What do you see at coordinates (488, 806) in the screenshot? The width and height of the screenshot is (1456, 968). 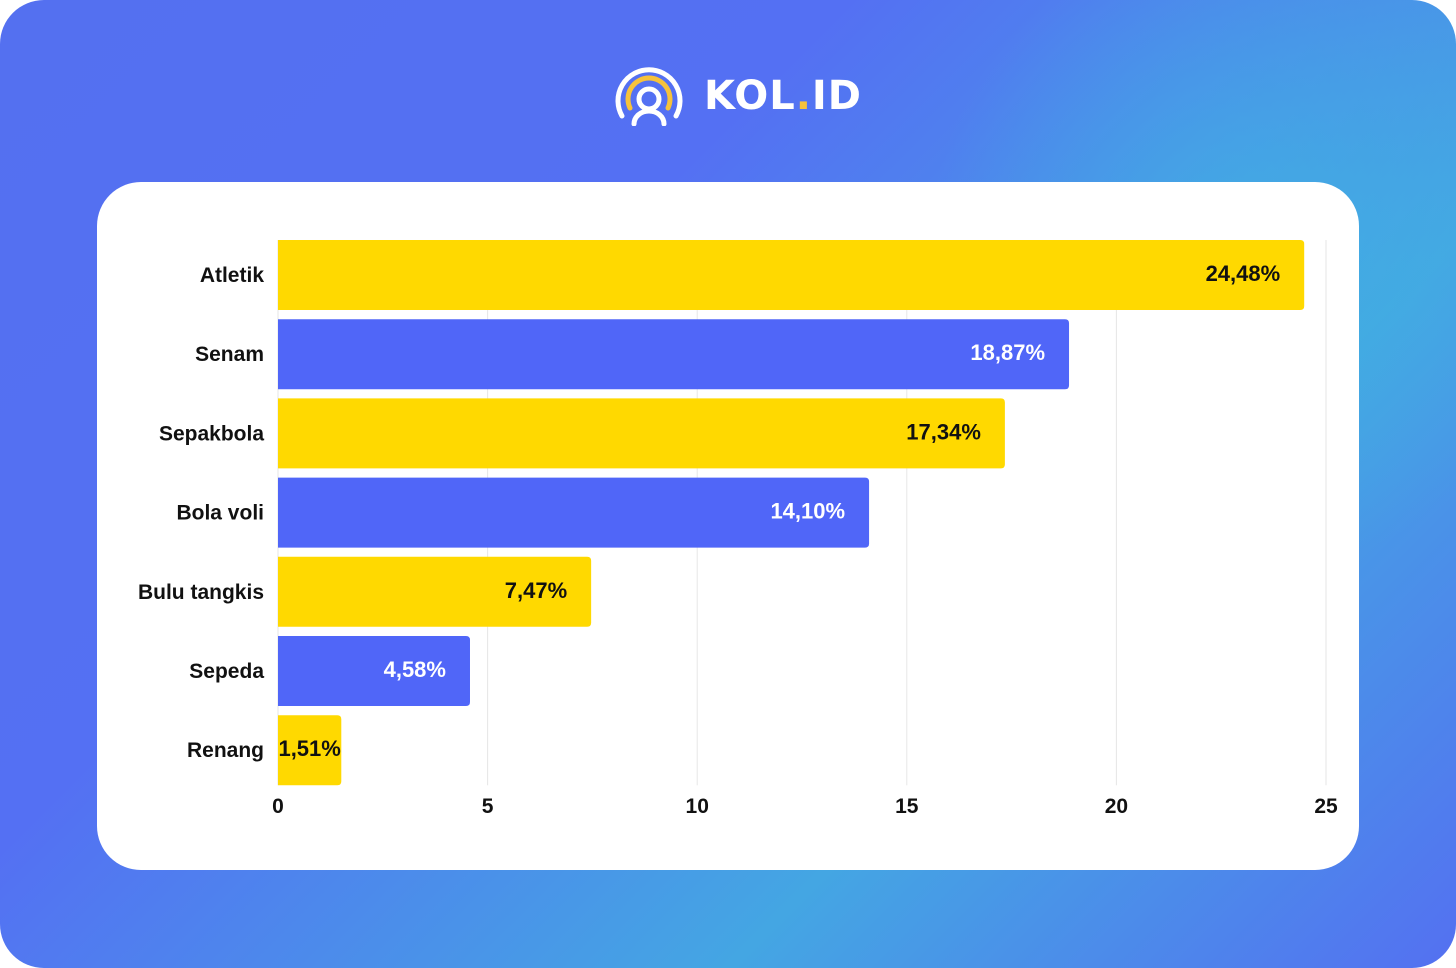 I see `x-tick-label: 5` at bounding box center [488, 806].